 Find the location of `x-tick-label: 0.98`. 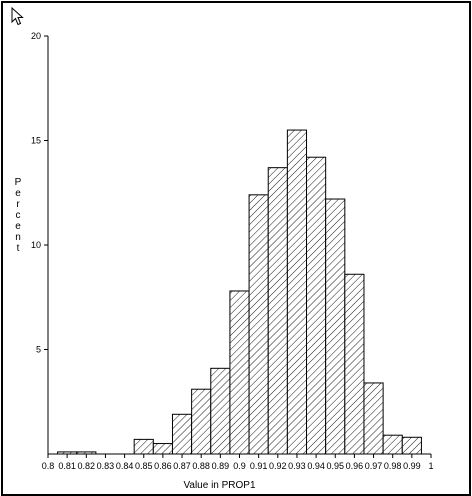

x-tick-label: 0.98 is located at coordinates (393, 466).